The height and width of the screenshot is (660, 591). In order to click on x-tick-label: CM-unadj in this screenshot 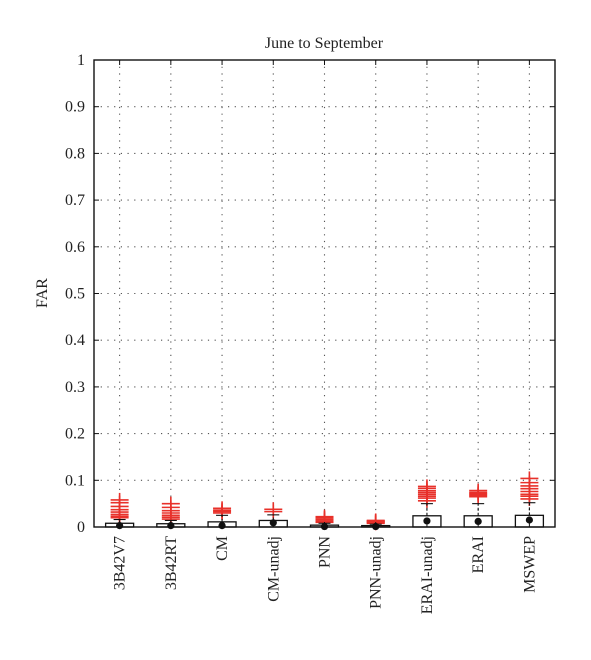, I will do `click(273, 569)`.